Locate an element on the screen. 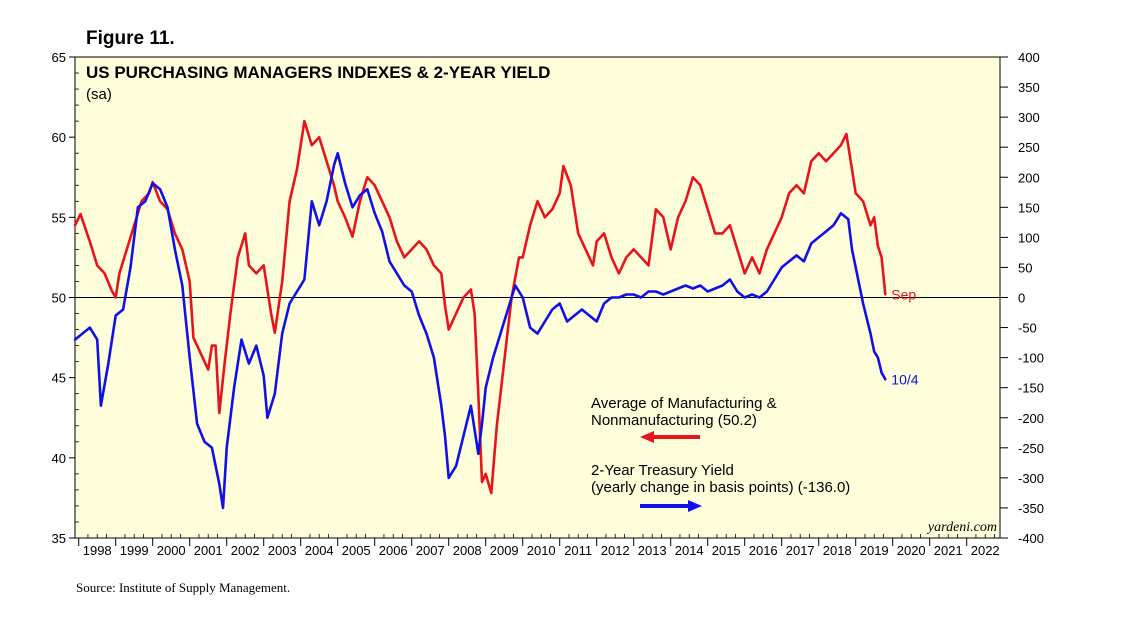 This screenshot has width=1138, height=621. y-right-tick-label: -50 is located at coordinates (1027, 328).